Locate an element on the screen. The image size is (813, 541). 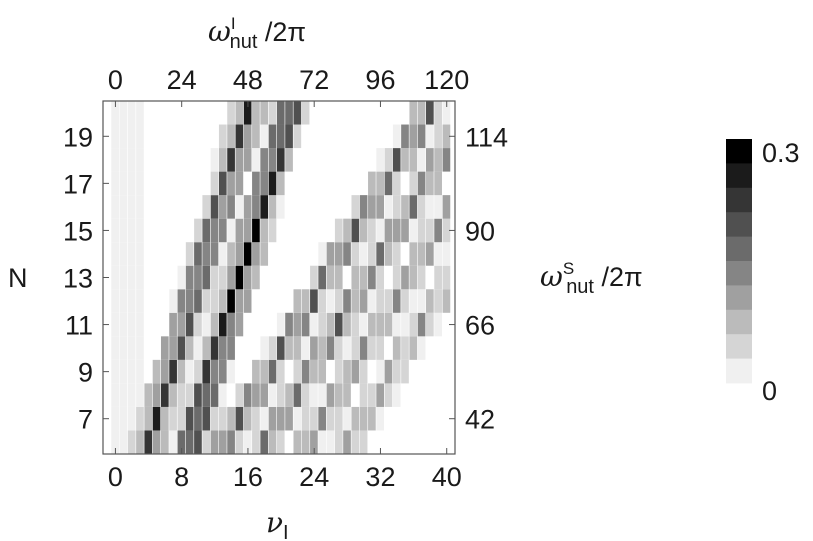
bottom-tick-label: 40 is located at coordinates (447, 477).